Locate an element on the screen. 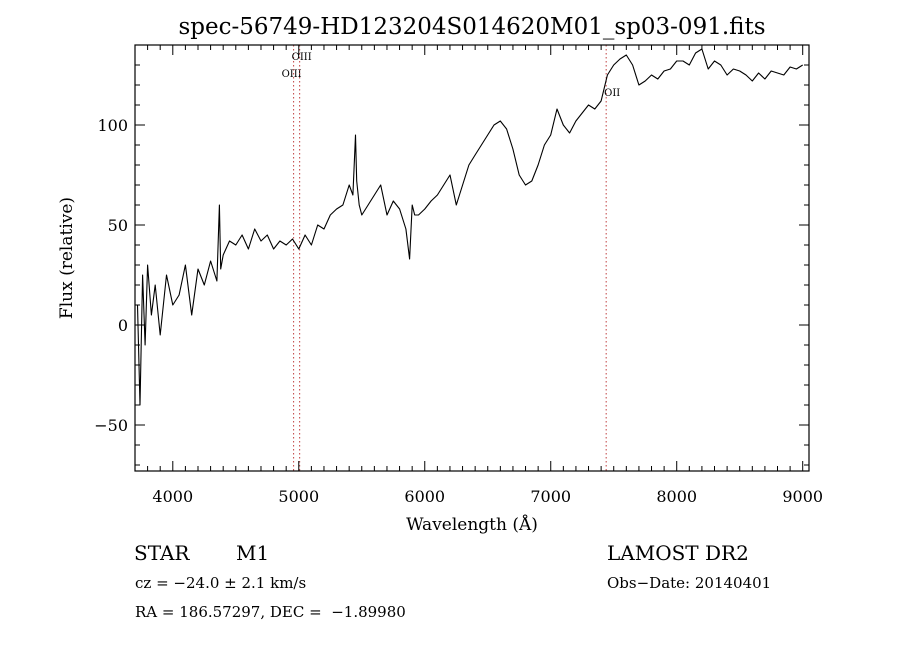 The height and width of the screenshot is (650, 900). line-marker-label: OII is located at coordinates (612, 93).